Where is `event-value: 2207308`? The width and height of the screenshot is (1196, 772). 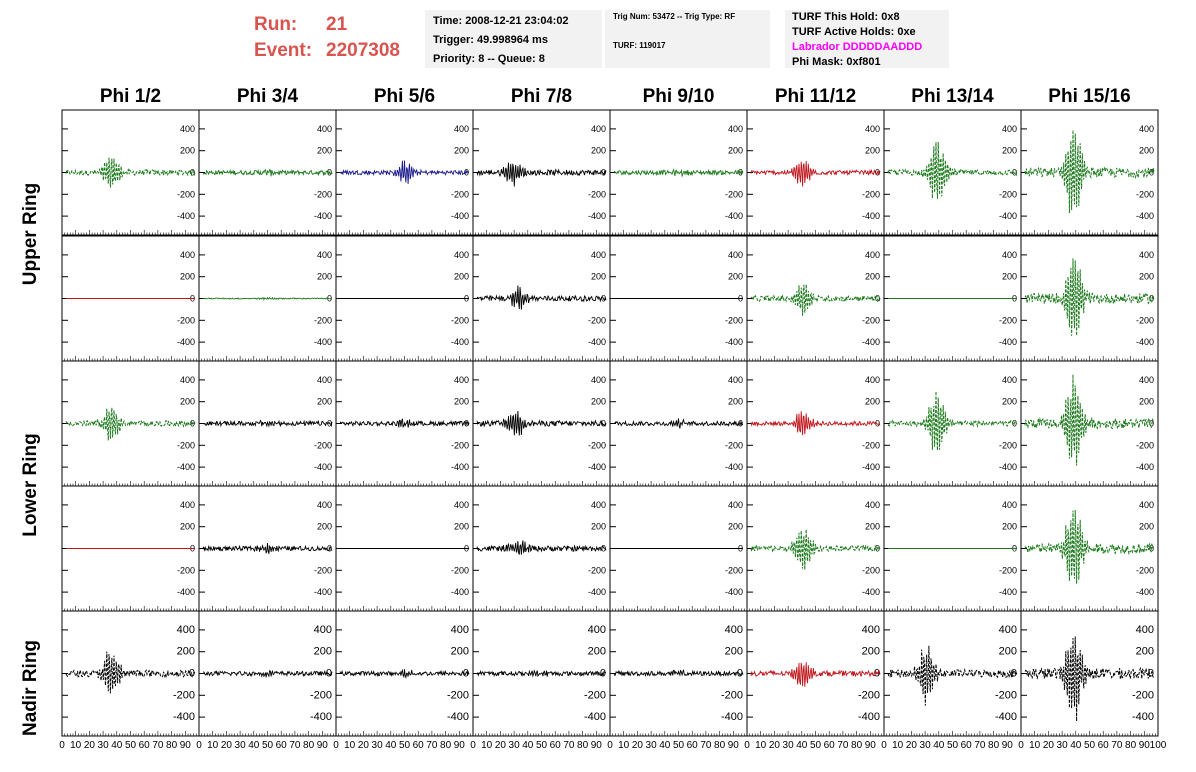 event-value: 2207308 is located at coordinates (363, 50).